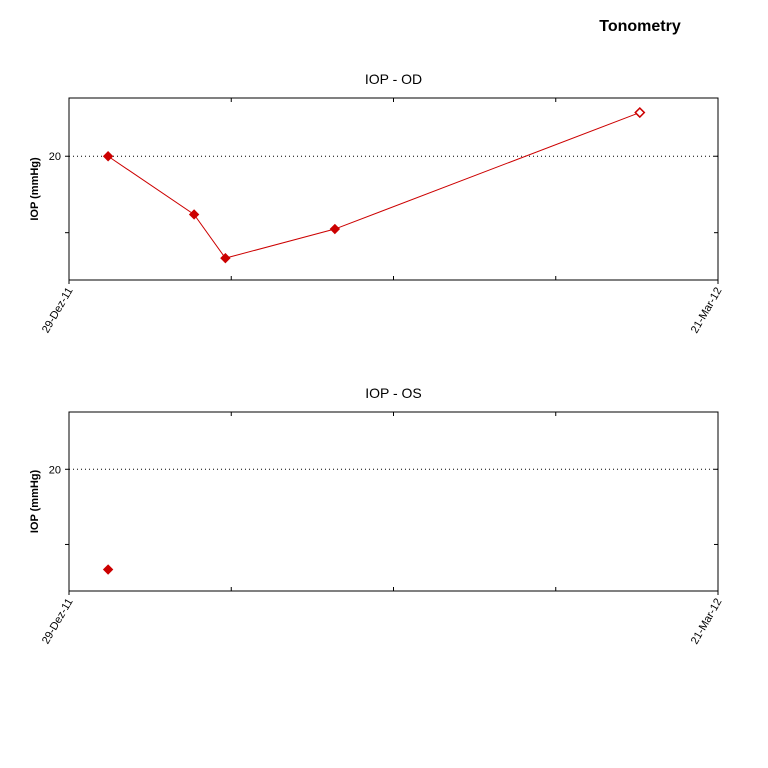 Image resolution: width=768 pixels, height=768 pixels. I want to click on page-title: Tonometry, so click(640, 26).